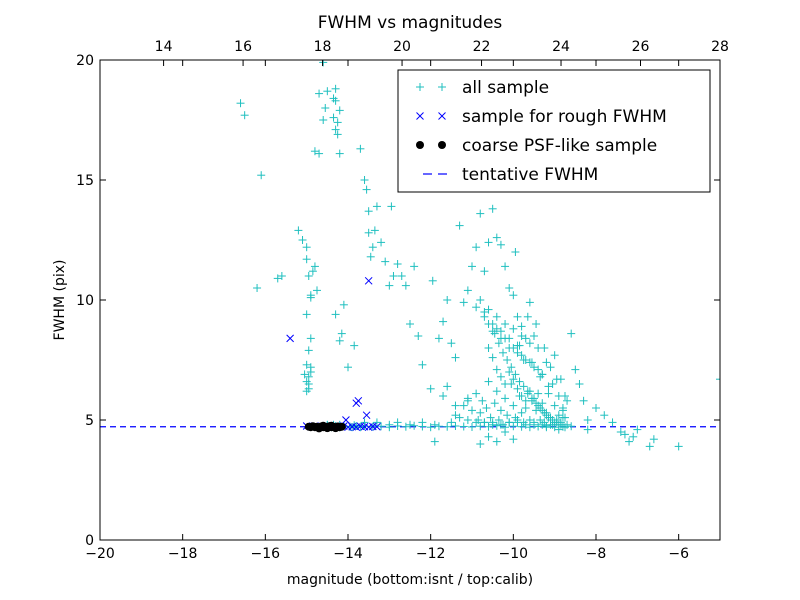 The width and height of the screenshot is (800, 600). I want to click on top-tick-label: 18, so click(323, 47).